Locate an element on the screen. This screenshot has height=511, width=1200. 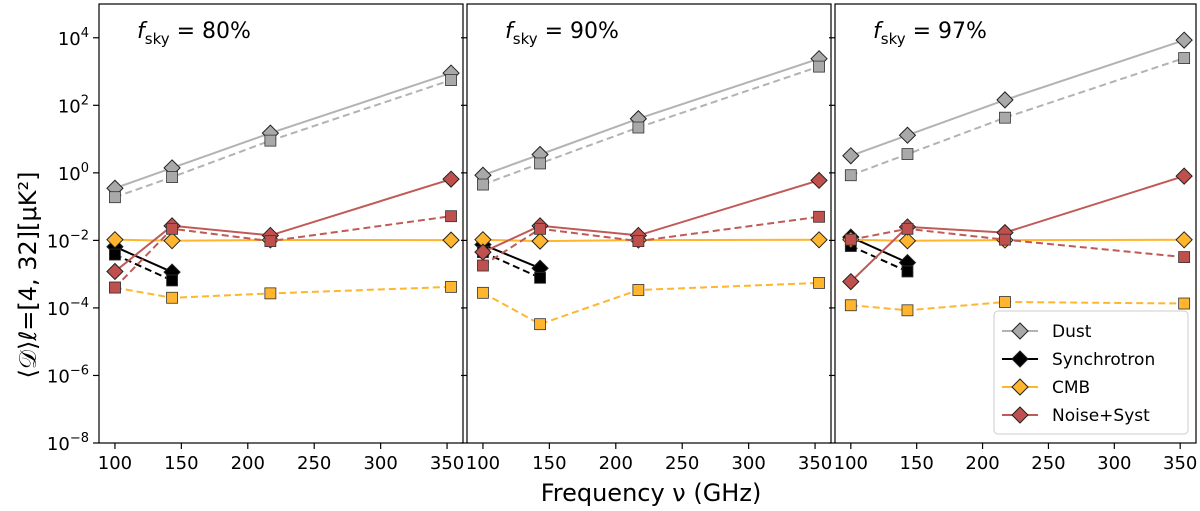
legend-entry-dust: Dust is located at coordinates (1047, 332).